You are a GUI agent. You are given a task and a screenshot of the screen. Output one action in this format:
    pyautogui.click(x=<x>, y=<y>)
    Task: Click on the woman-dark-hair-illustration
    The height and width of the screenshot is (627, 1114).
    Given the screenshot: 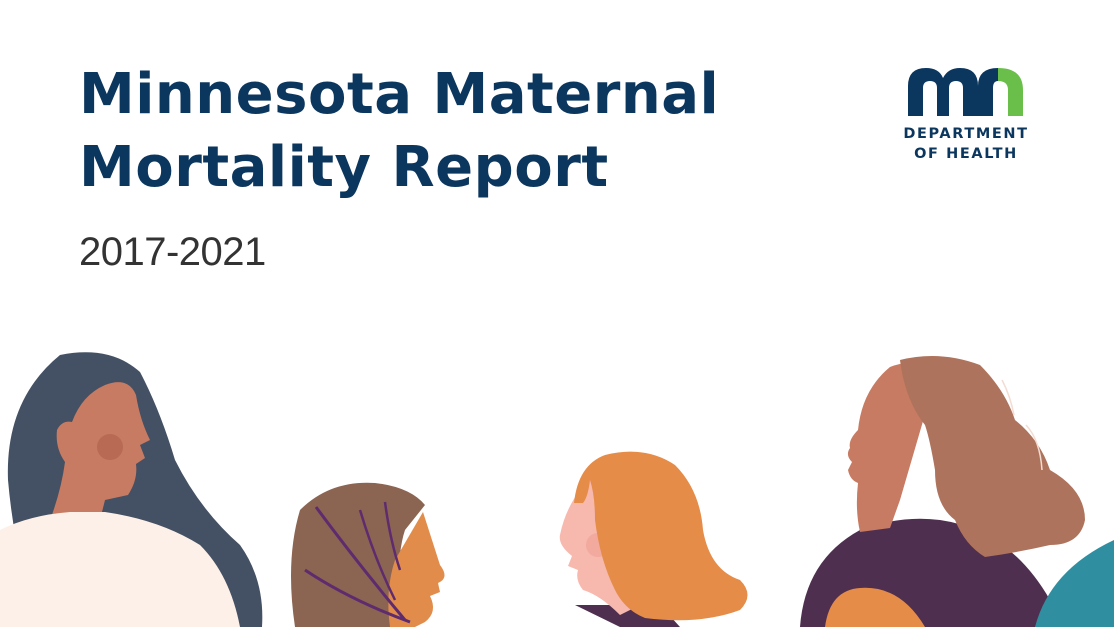 What is the action you would take?
    pyautogui.click(x=131, y=489)
    